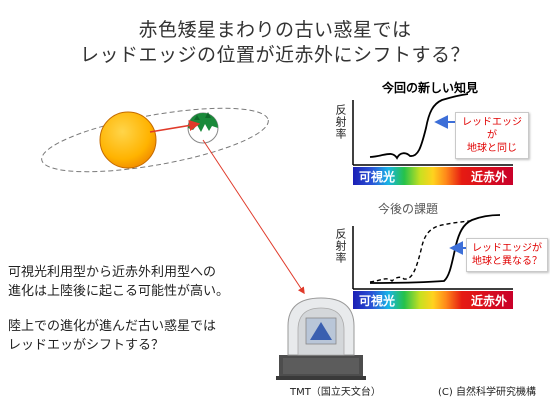 The width and height of the screenshot is (550, 401). I want to click on bottom-callout-line2: 地球と異なる？, so click(507, 261).